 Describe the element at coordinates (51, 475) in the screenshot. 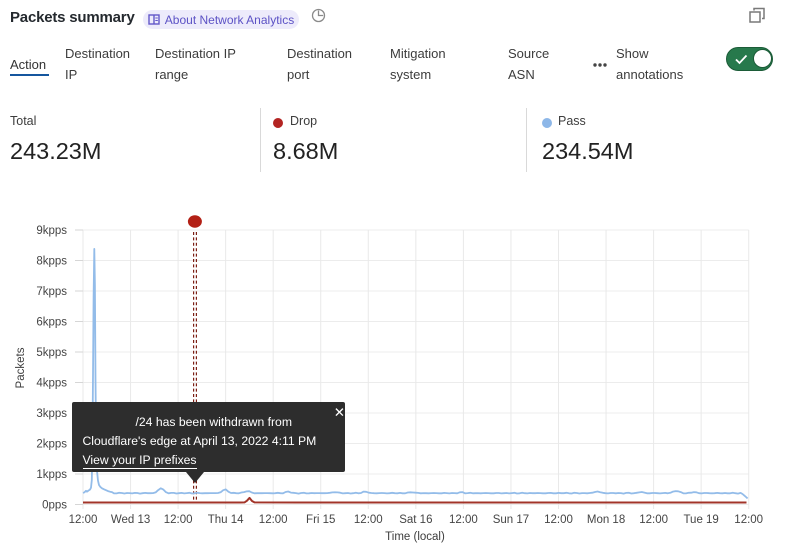

I see `svg-text: 1kpps` at that location.